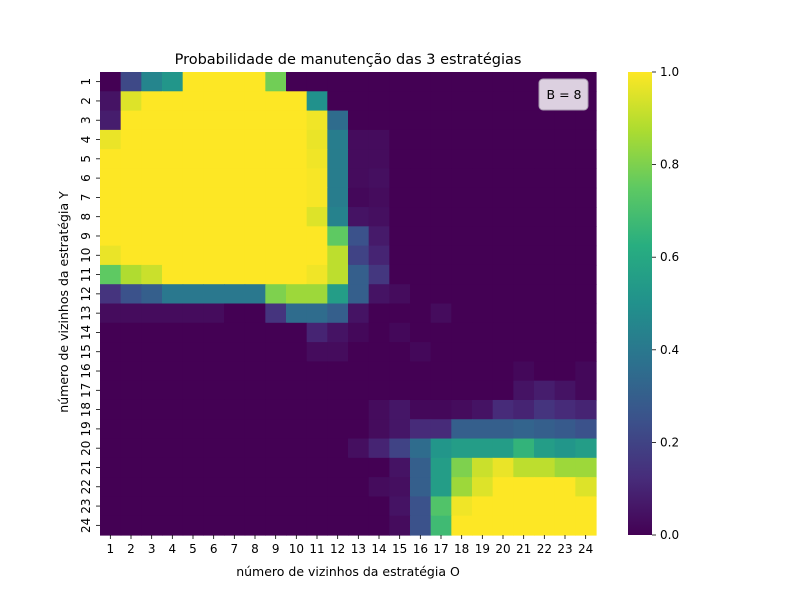 The width and height of the screenshot is (800, 600). I want to click on y-tick-label: 12, so click(86, 293).